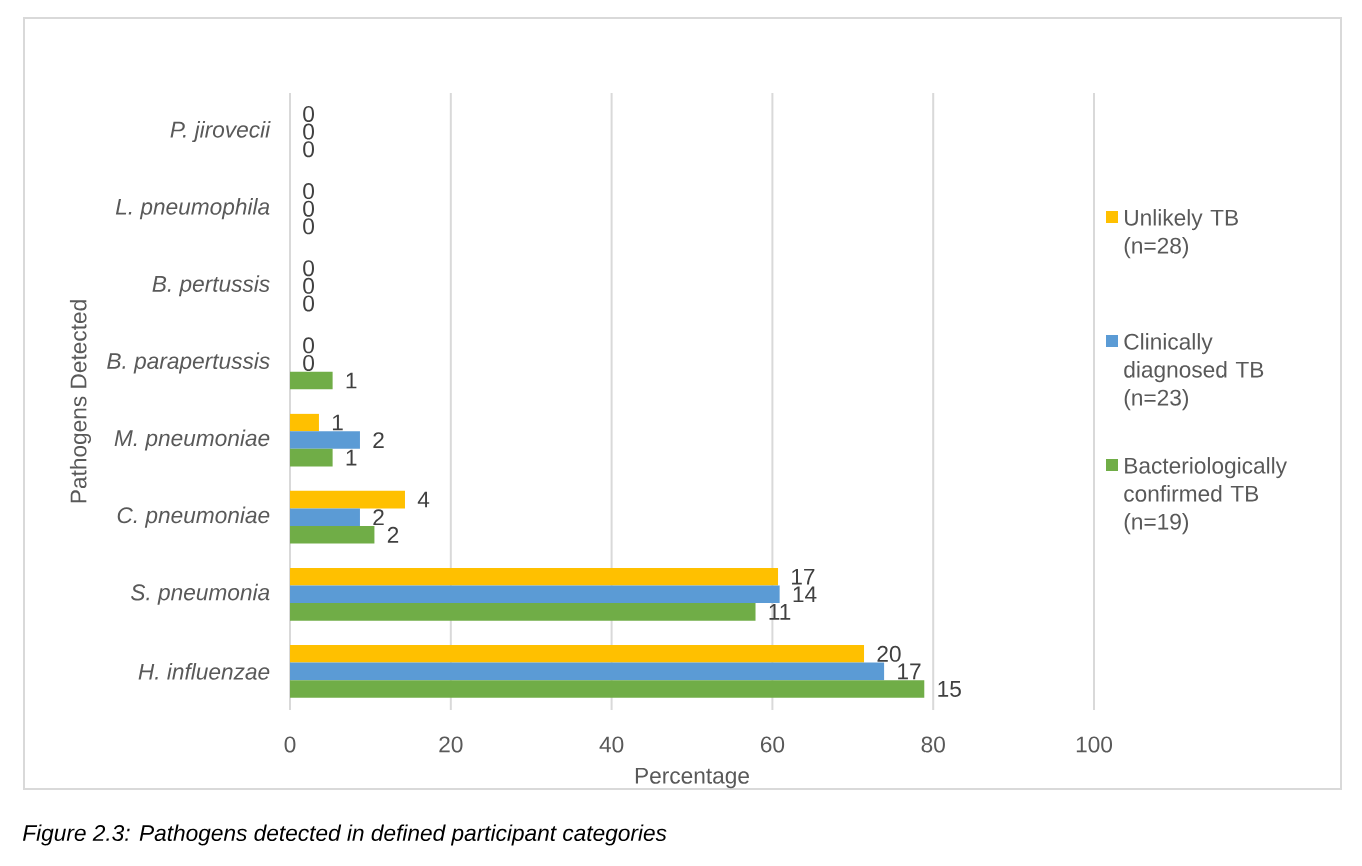 This screenshot has width=1362, height=866. Describe the element at coordinates (193, 517) in the screenshot. I see `y-tick-label: C. pneumoniae` at that location.